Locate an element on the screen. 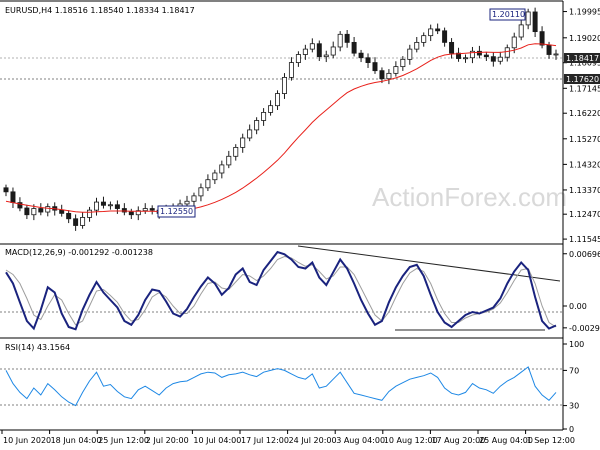 The height and width of the screenshot is (450, 600). rsi-tick-label: 100 is located at coordinates (576, 344).